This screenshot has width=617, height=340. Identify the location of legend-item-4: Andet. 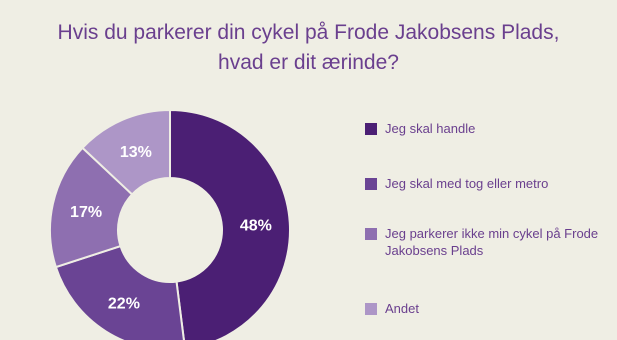
(487, 308).